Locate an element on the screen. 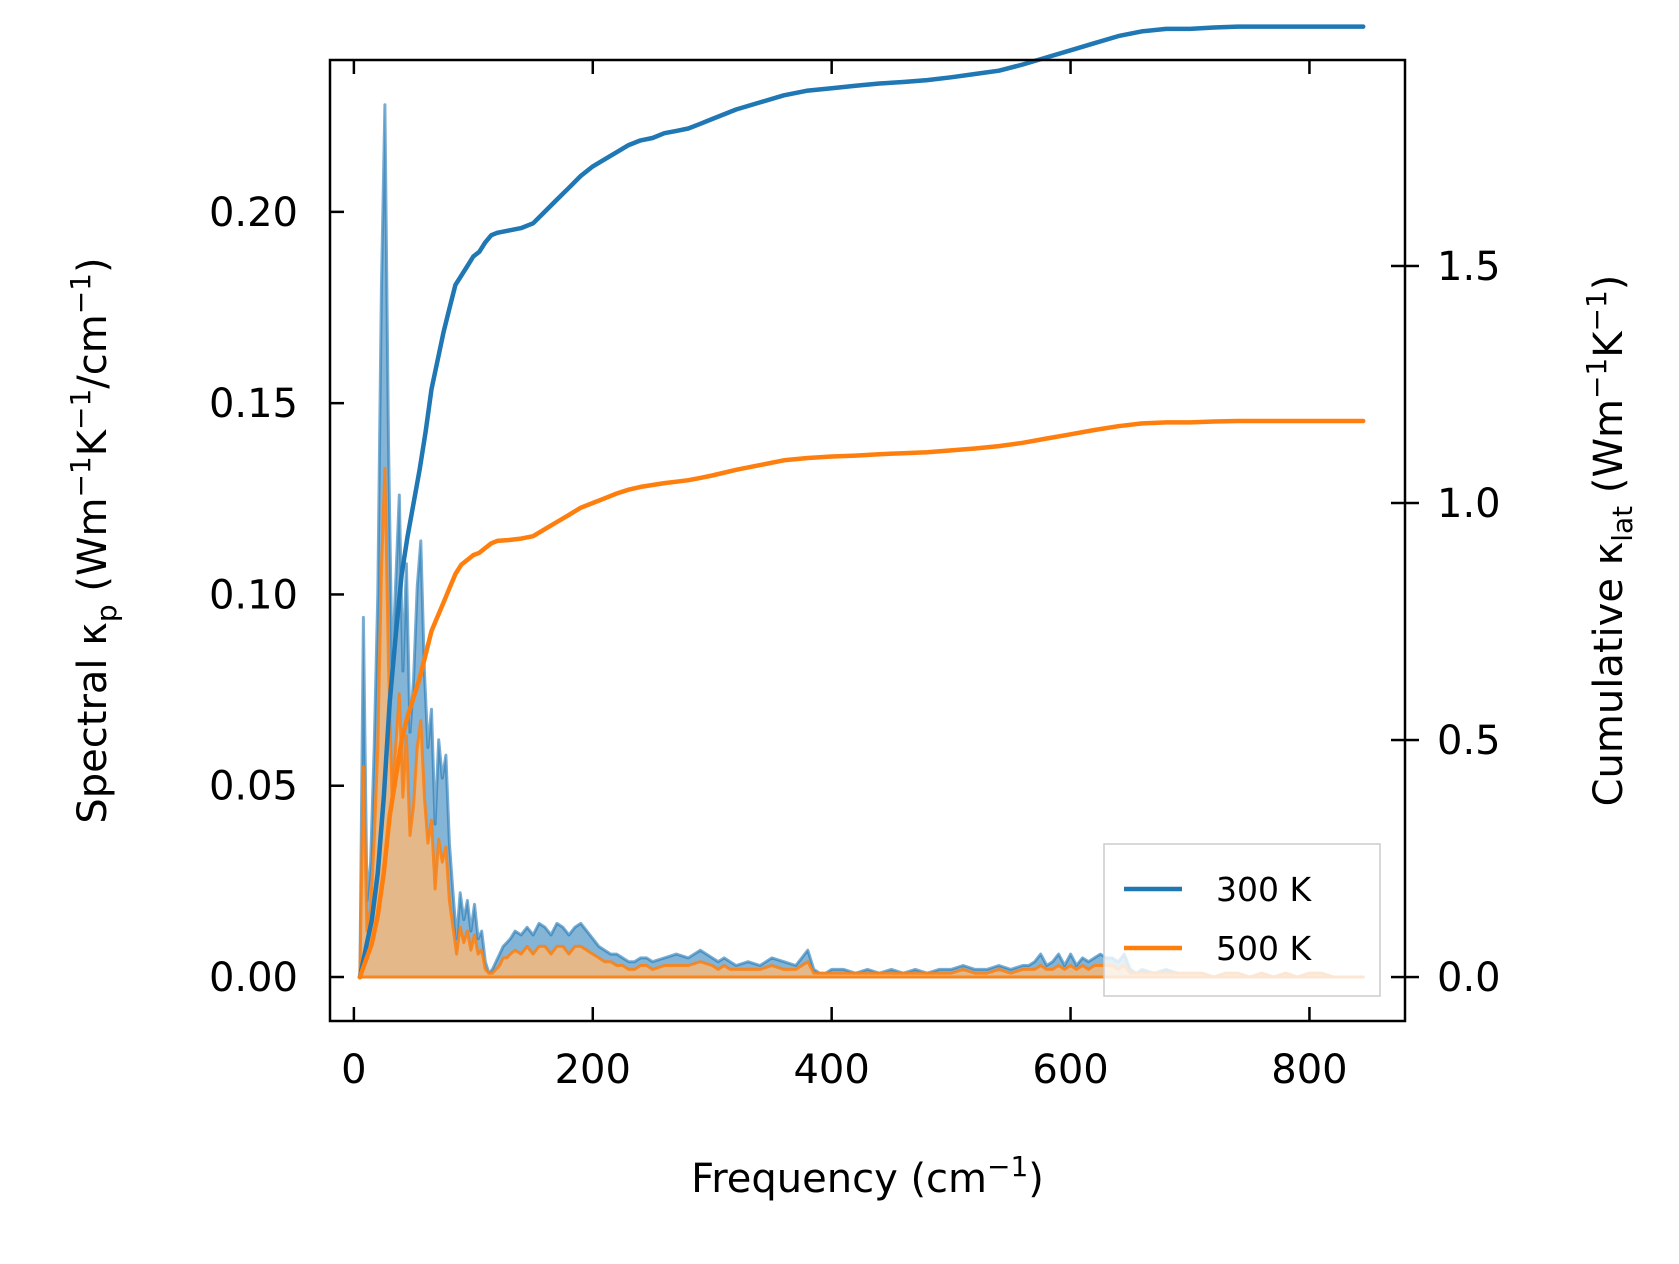 This screenshot has width=1679, height=1264. y-right-tick-label: 0.5 is located at coordinates (1469, 741).